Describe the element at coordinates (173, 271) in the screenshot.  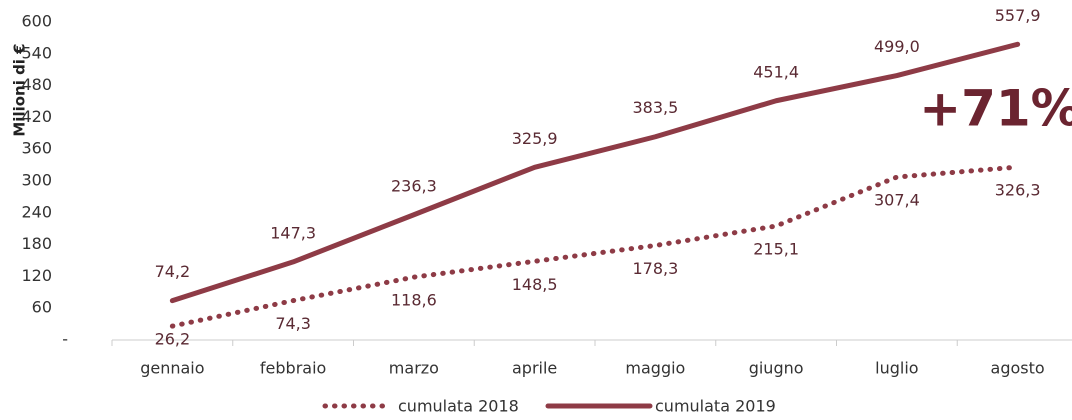
I see `data-label: 74,2` at that location.